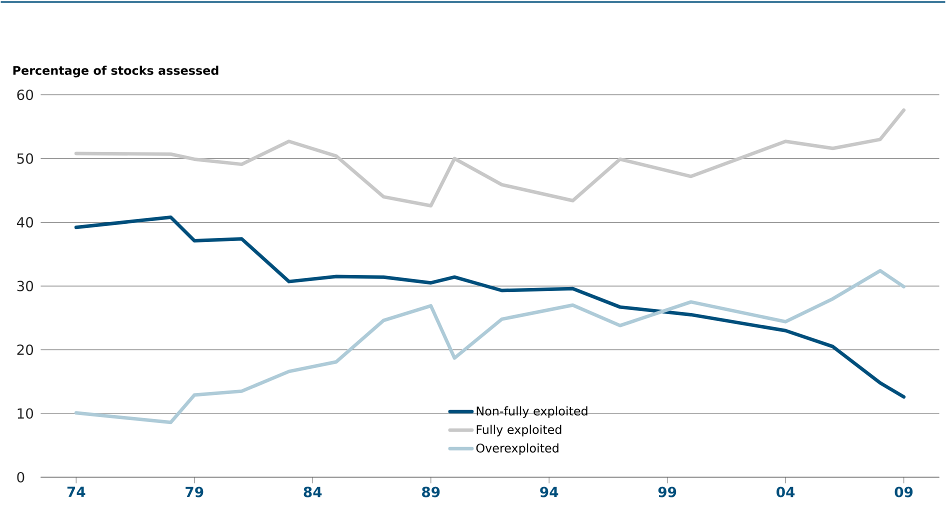 The image size is (946, 510). Describe the element at coordinates (25, 286) in the screenshot. I see `y-tick-label: 30` at that location.